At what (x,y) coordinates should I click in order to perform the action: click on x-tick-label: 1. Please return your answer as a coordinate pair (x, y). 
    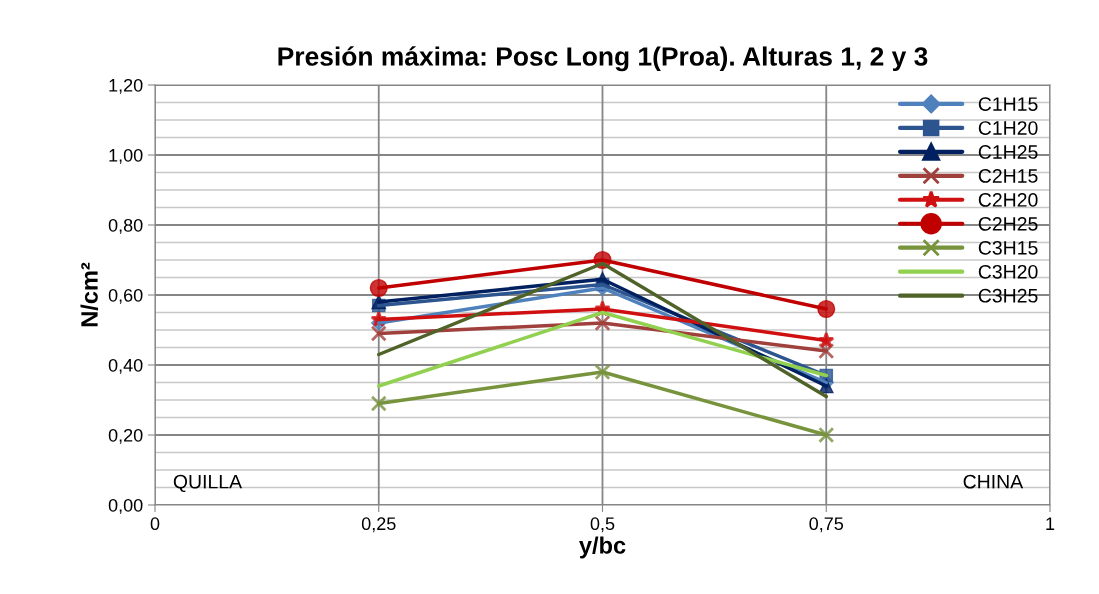
    Looking at the image, I should click on (1050, 523).